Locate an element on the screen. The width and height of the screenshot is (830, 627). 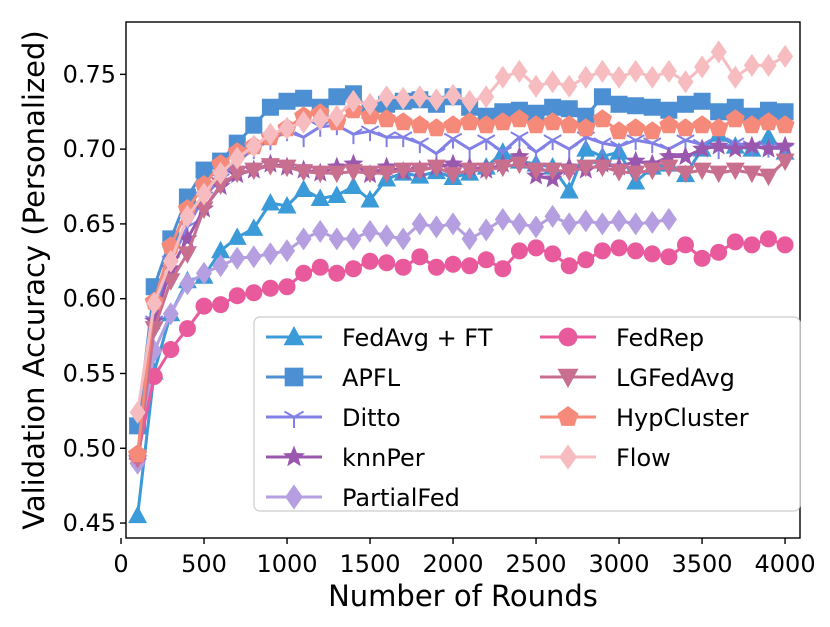
y-axis-ticks: 0.45 0.50 0.55 0.60 0.65 0.70 0.75 is located at coordinates (94, 298).